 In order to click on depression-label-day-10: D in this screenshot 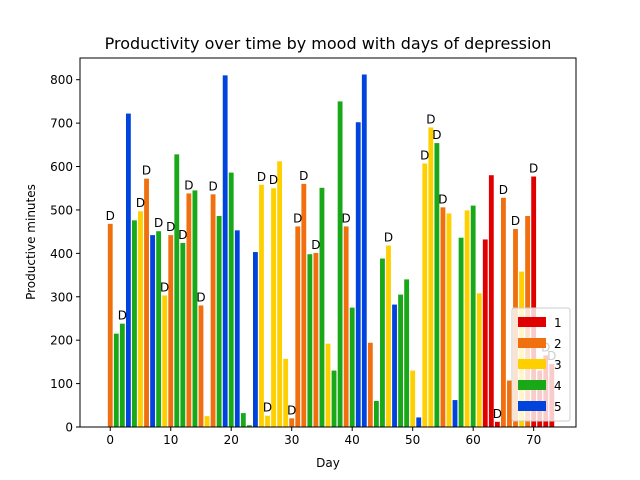, I will do `click(170, 227)`.